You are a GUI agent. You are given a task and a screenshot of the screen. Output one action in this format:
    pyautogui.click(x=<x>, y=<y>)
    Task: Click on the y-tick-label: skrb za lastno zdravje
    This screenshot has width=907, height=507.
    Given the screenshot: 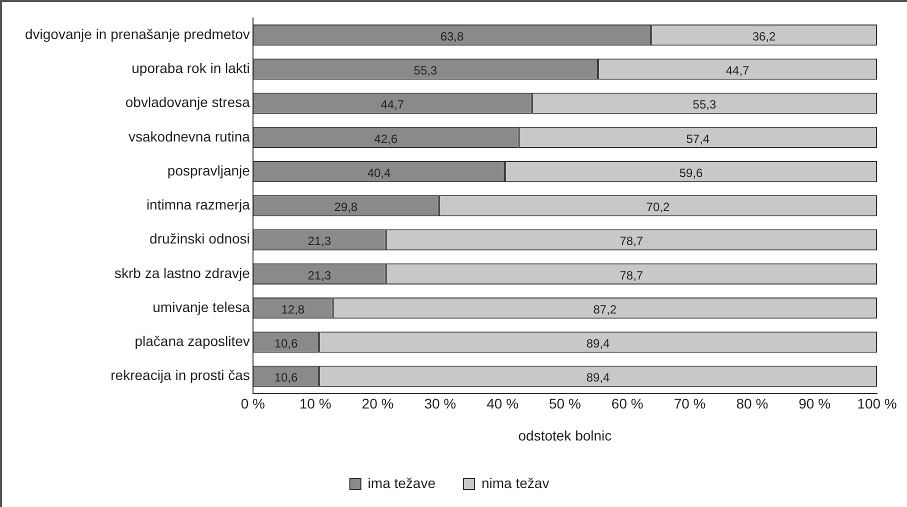 What is the action you would take?
    pyautogui.click(x=182, y=272)
    